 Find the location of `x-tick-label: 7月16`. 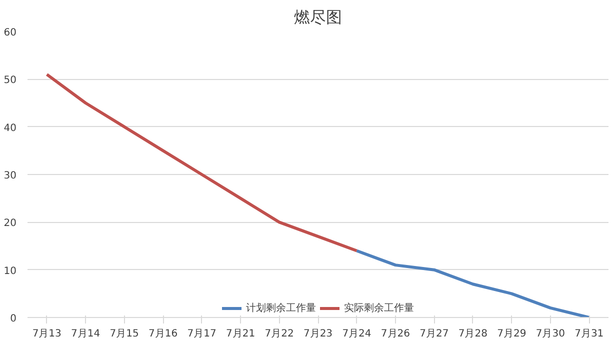

x-tick-label: 7月16 is located at coordinates (163, 334).